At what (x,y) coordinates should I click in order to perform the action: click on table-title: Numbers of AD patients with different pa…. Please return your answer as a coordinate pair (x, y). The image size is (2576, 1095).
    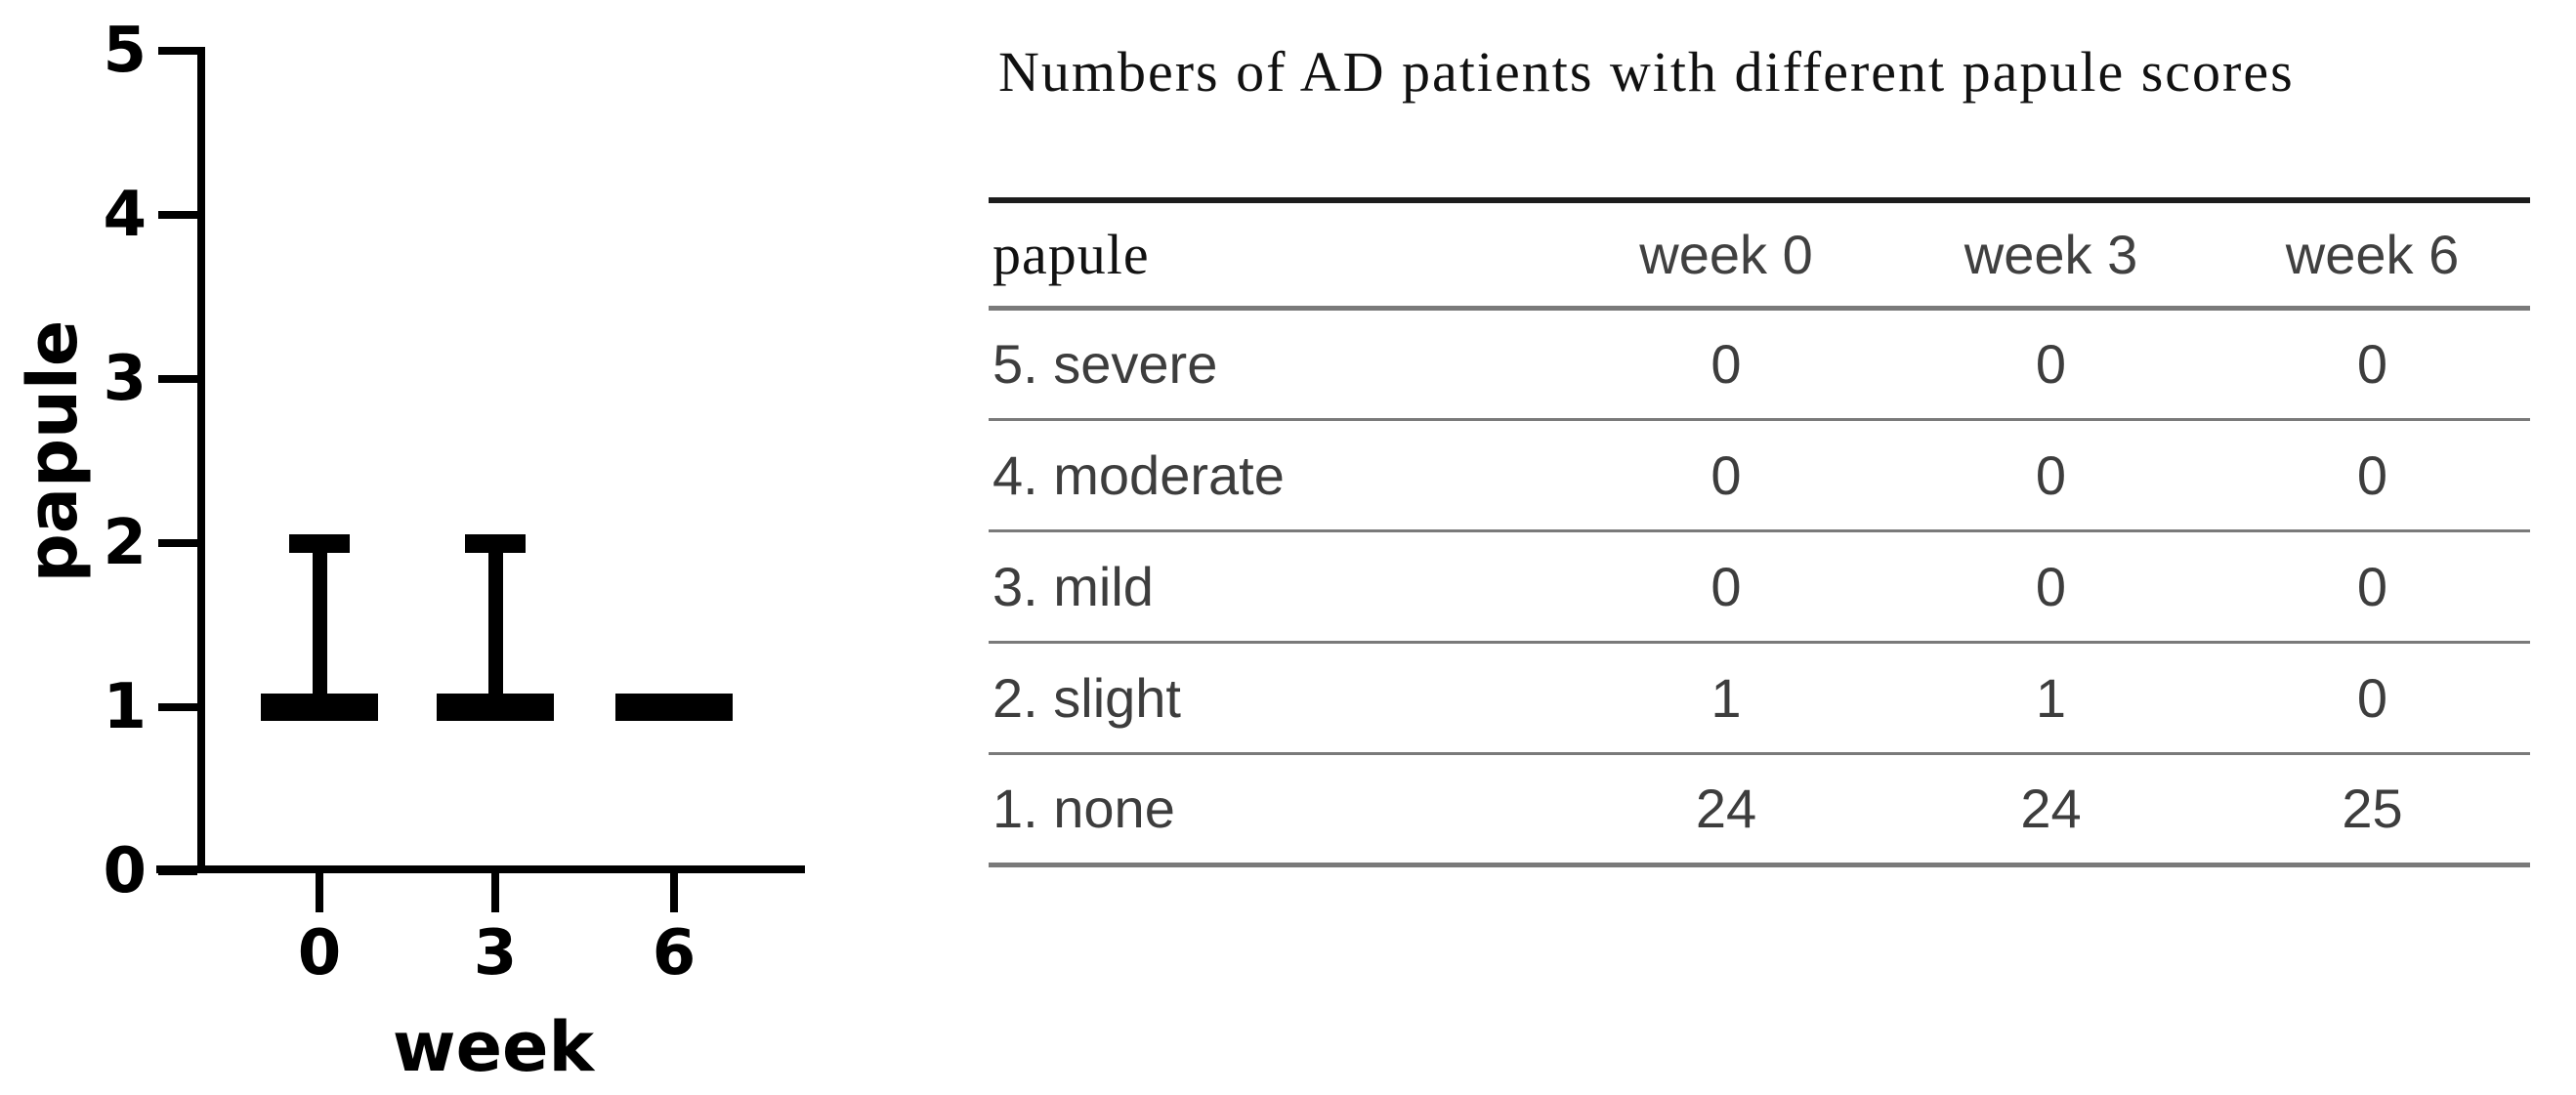
    Looking at the image, I should click on (1646, 72).